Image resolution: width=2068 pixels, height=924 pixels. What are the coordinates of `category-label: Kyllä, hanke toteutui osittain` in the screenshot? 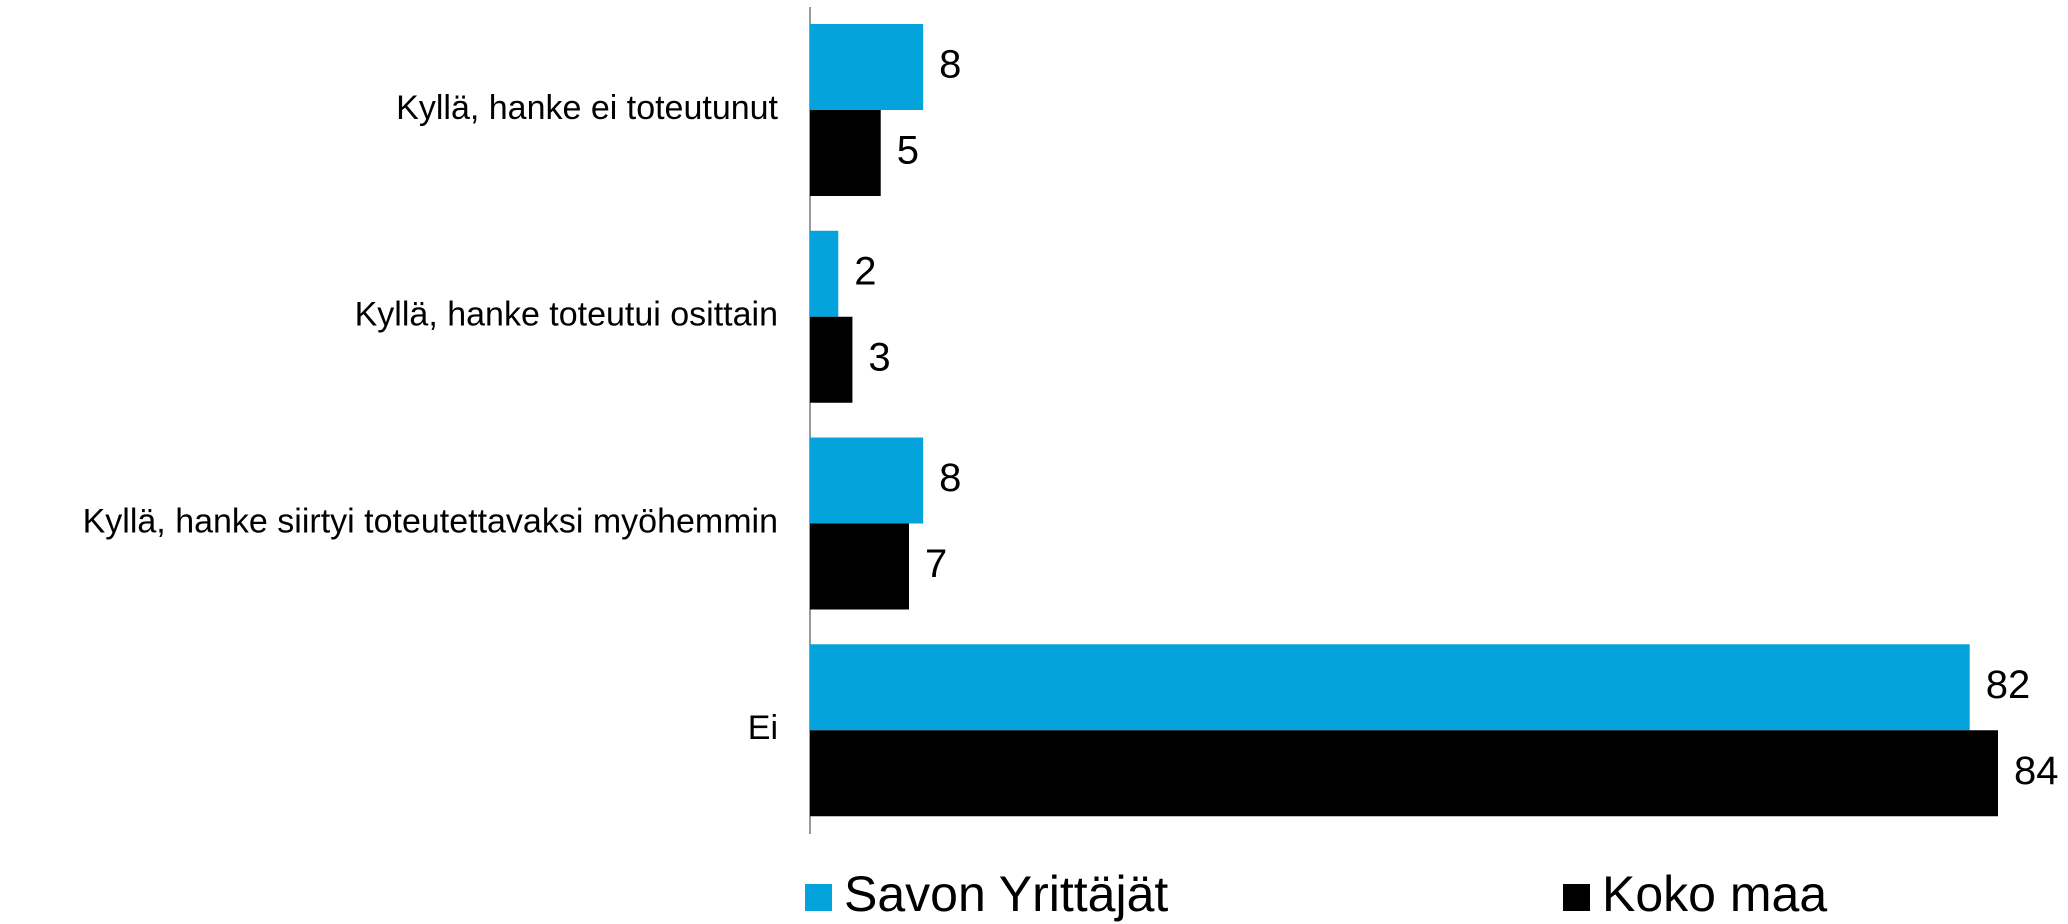 It's located at (566, 315).